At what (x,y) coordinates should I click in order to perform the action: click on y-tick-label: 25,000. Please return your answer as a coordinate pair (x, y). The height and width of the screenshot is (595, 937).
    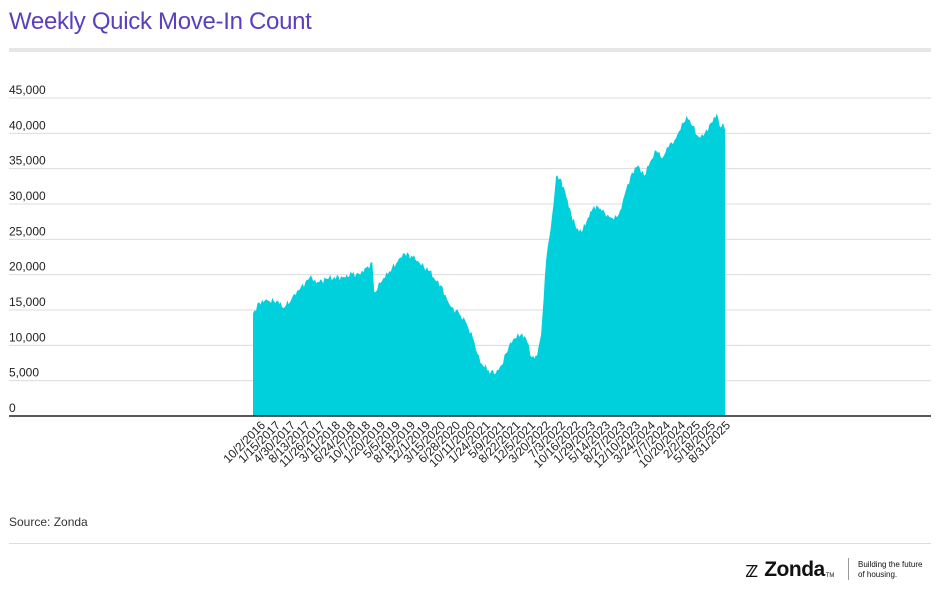
    Looking at the image, I should click on (27, 231).